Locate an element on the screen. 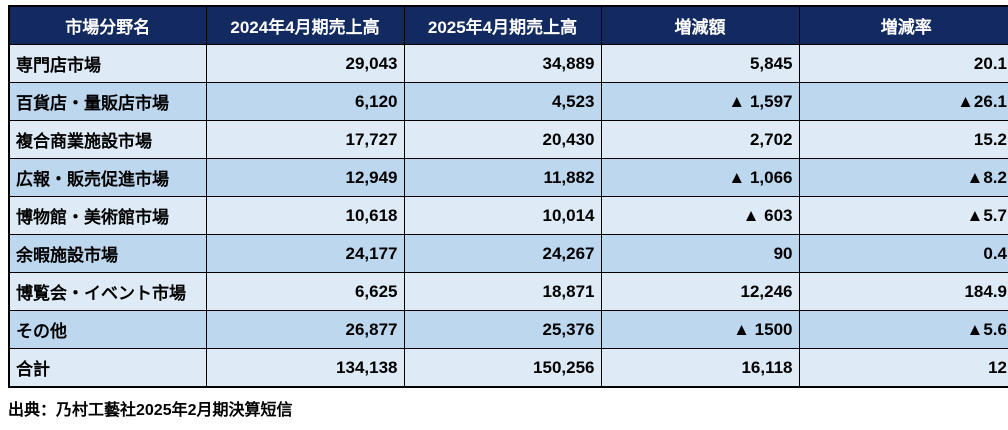  table-row: 合計 134,138 150,256 16,118 12 is located at coordinates (508, 368).